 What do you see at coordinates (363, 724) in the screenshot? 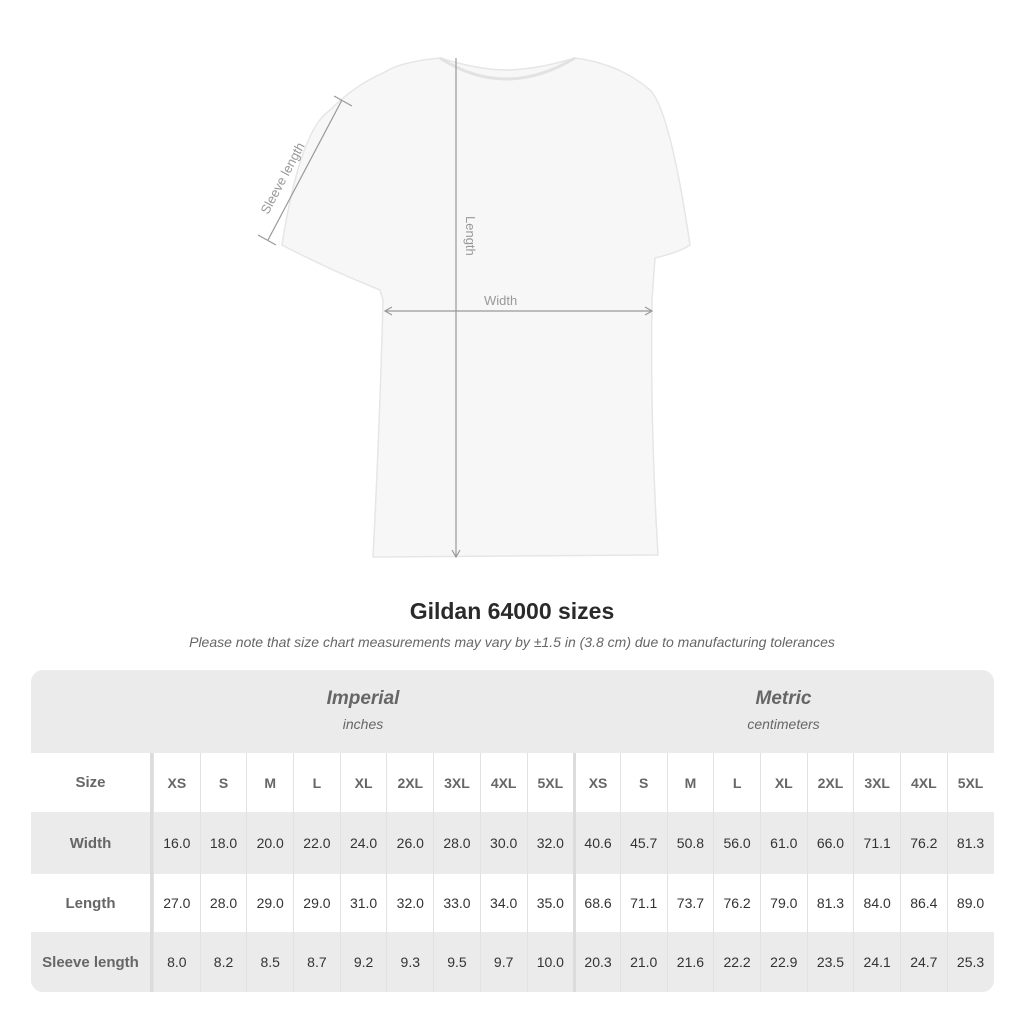
I see `imperial-unit: inches` at bounding box center [363, 724].